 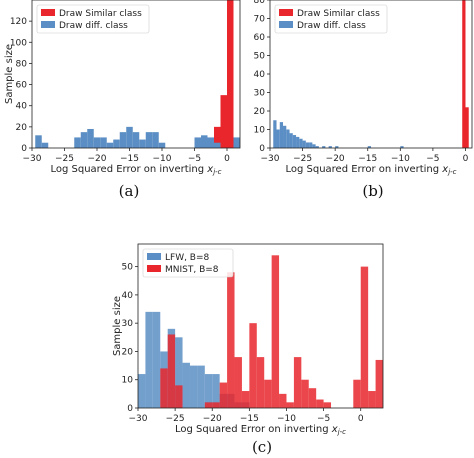 What do you see at coordinates (9, 74) in the screenshot?
I see `y-axis-label: Sample size` at bounding box center [9, 74].